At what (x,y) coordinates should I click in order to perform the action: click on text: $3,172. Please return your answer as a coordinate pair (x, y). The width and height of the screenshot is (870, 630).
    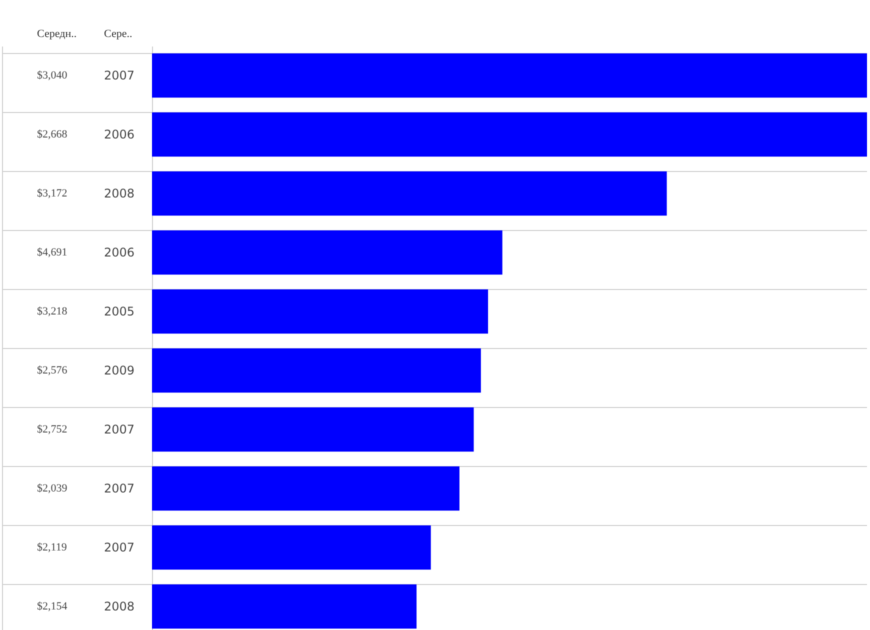
    Looking at the image, I should click on (52, 194).